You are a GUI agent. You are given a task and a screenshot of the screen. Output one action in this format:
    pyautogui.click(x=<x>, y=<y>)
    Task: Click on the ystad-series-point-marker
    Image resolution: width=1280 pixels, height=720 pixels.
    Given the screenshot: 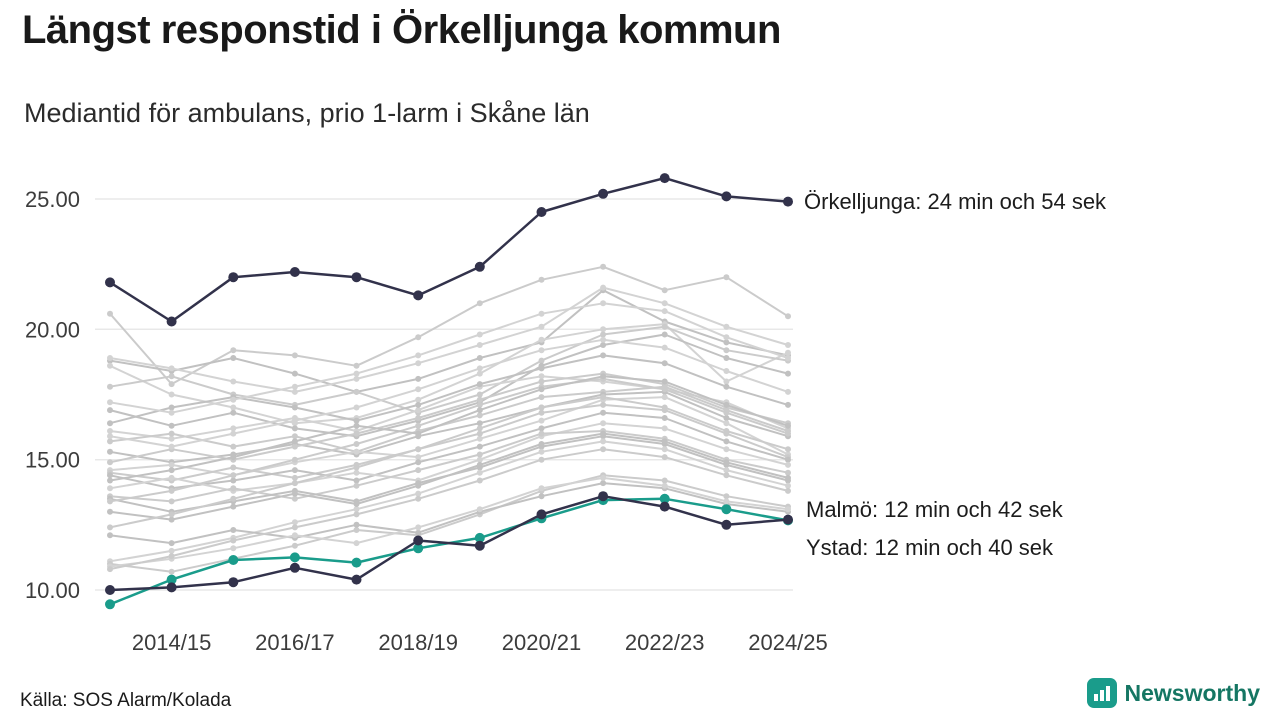 What is the action you would take?
    pyautogui.click(x=356, y=562)
    